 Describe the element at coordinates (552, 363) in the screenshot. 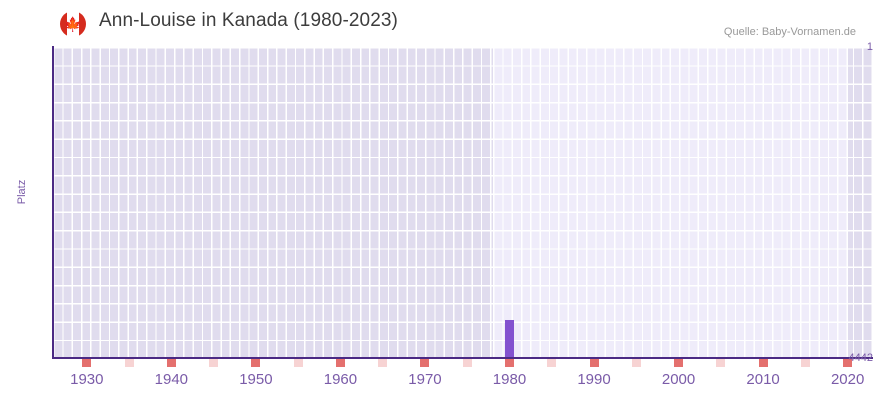

I see `x-tick-marker-1985` at that location.